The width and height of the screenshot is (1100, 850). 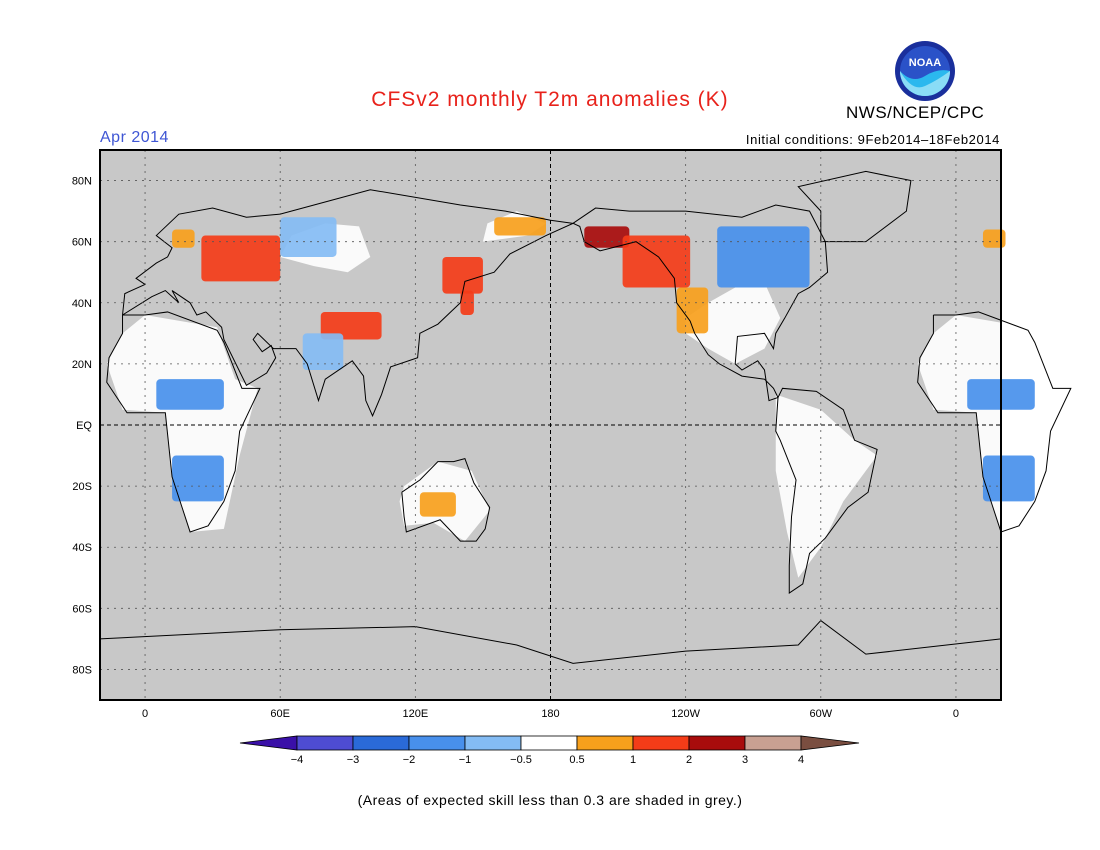 What do you see at coordinates (685, 714) in the screenshot?
I see `lon-label: 120W` at bounding box center [685, 714].